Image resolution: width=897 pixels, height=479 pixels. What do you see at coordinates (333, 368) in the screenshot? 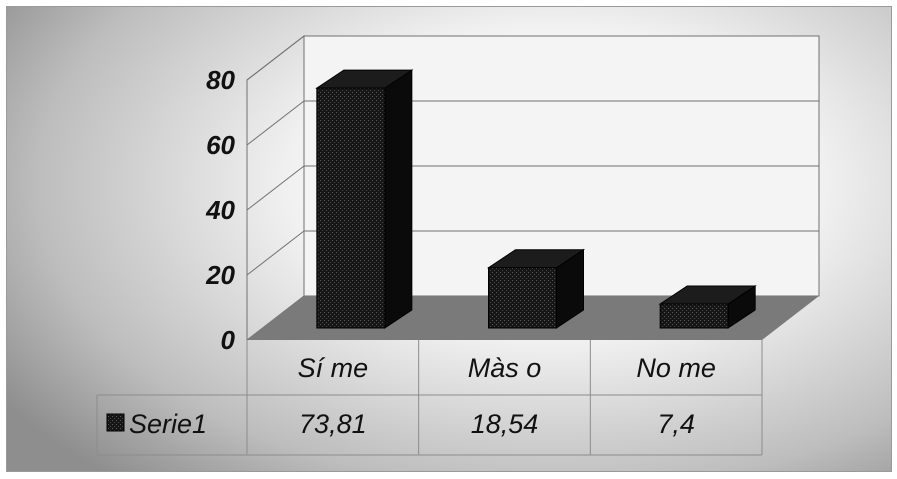
I see `category-label: Sí me` at bounding box center [333, 368].